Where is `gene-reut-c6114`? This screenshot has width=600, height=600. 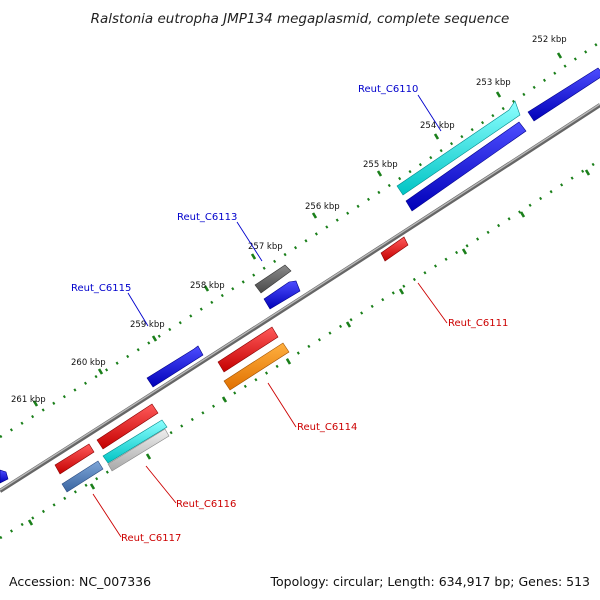 gene-reut-c6114 is located at coordinates (256, 366).